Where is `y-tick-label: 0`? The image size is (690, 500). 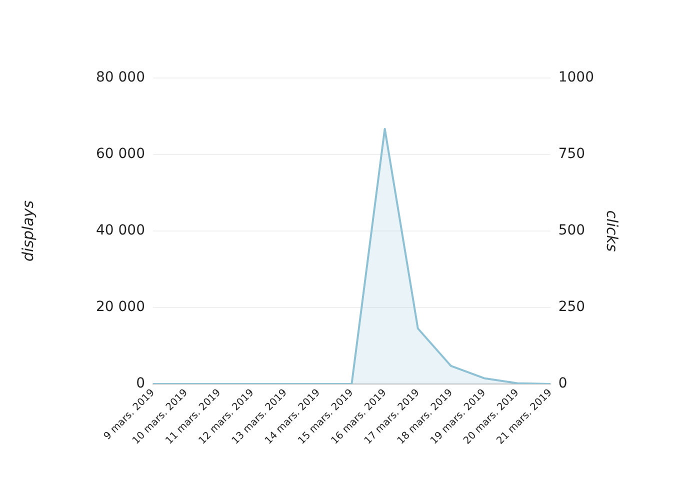 y-tick-label: 0 is located at coordinates (140, 384).